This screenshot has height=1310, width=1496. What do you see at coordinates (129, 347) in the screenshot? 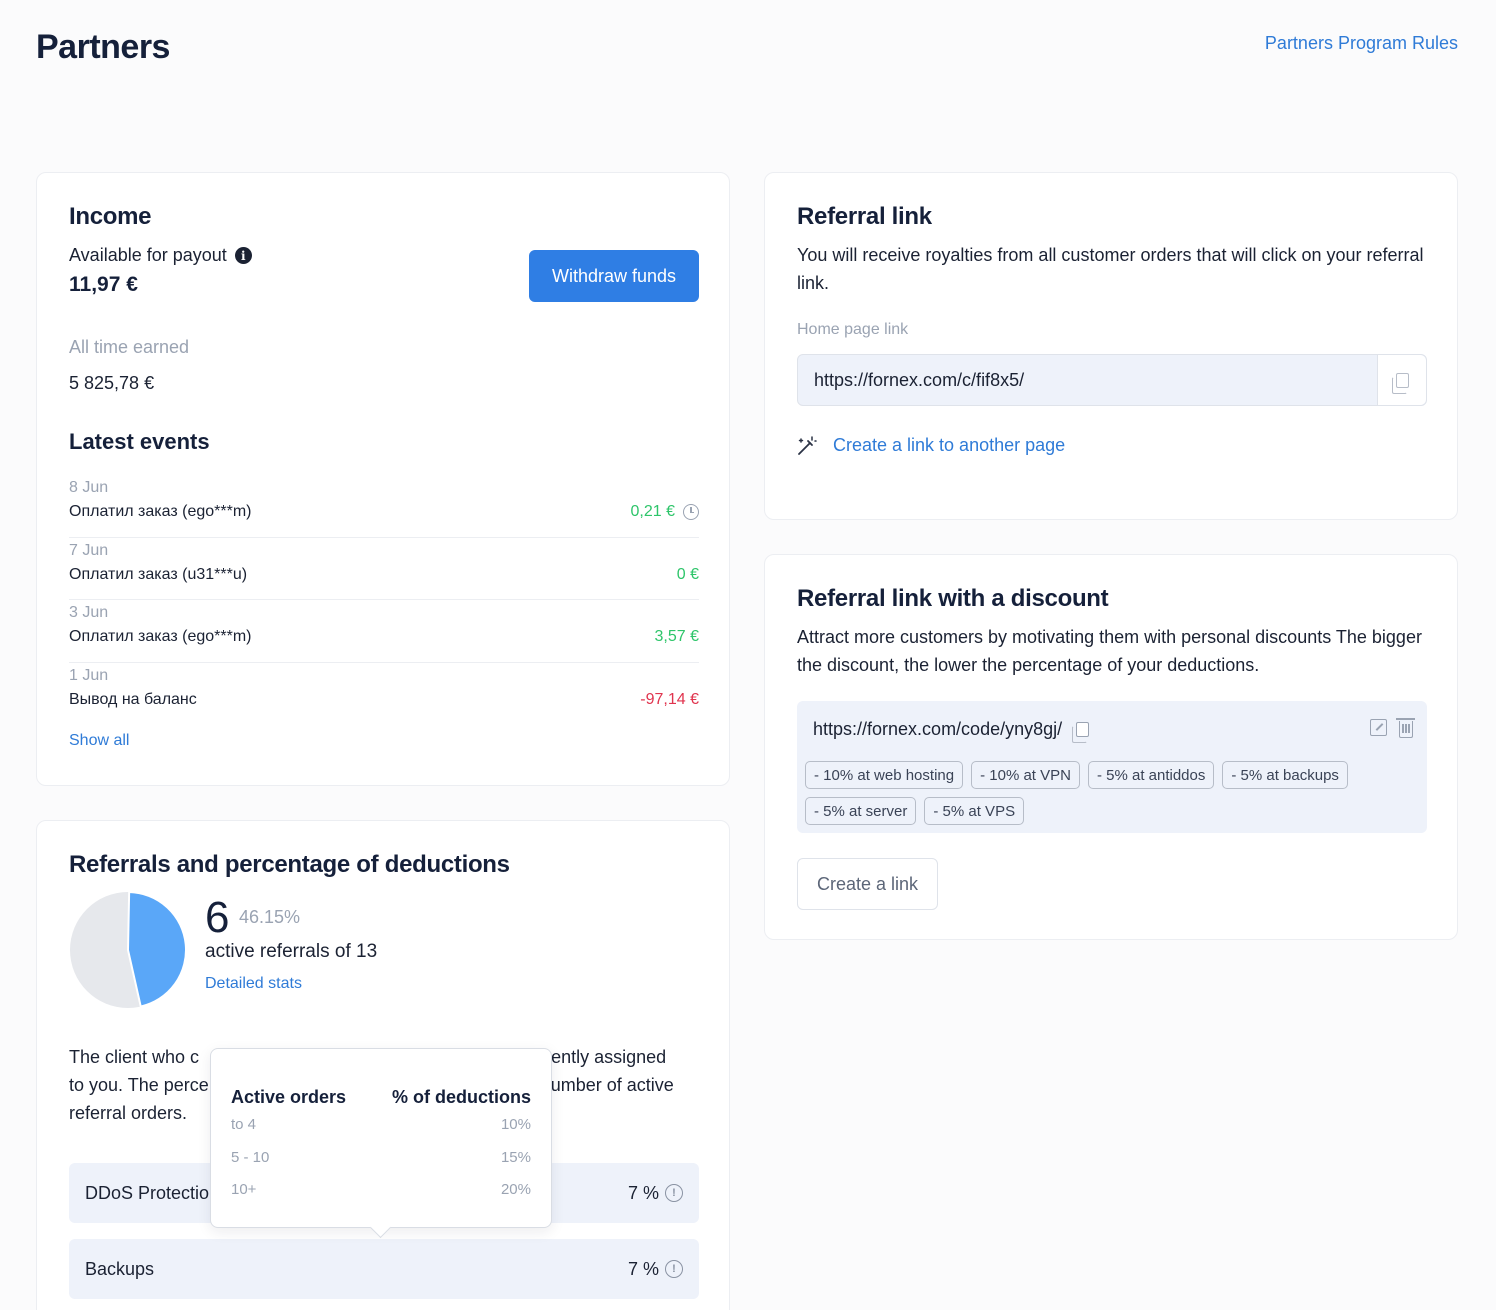
I see `all-time-earned-label: All time earned` at bounding box center [129, 347].